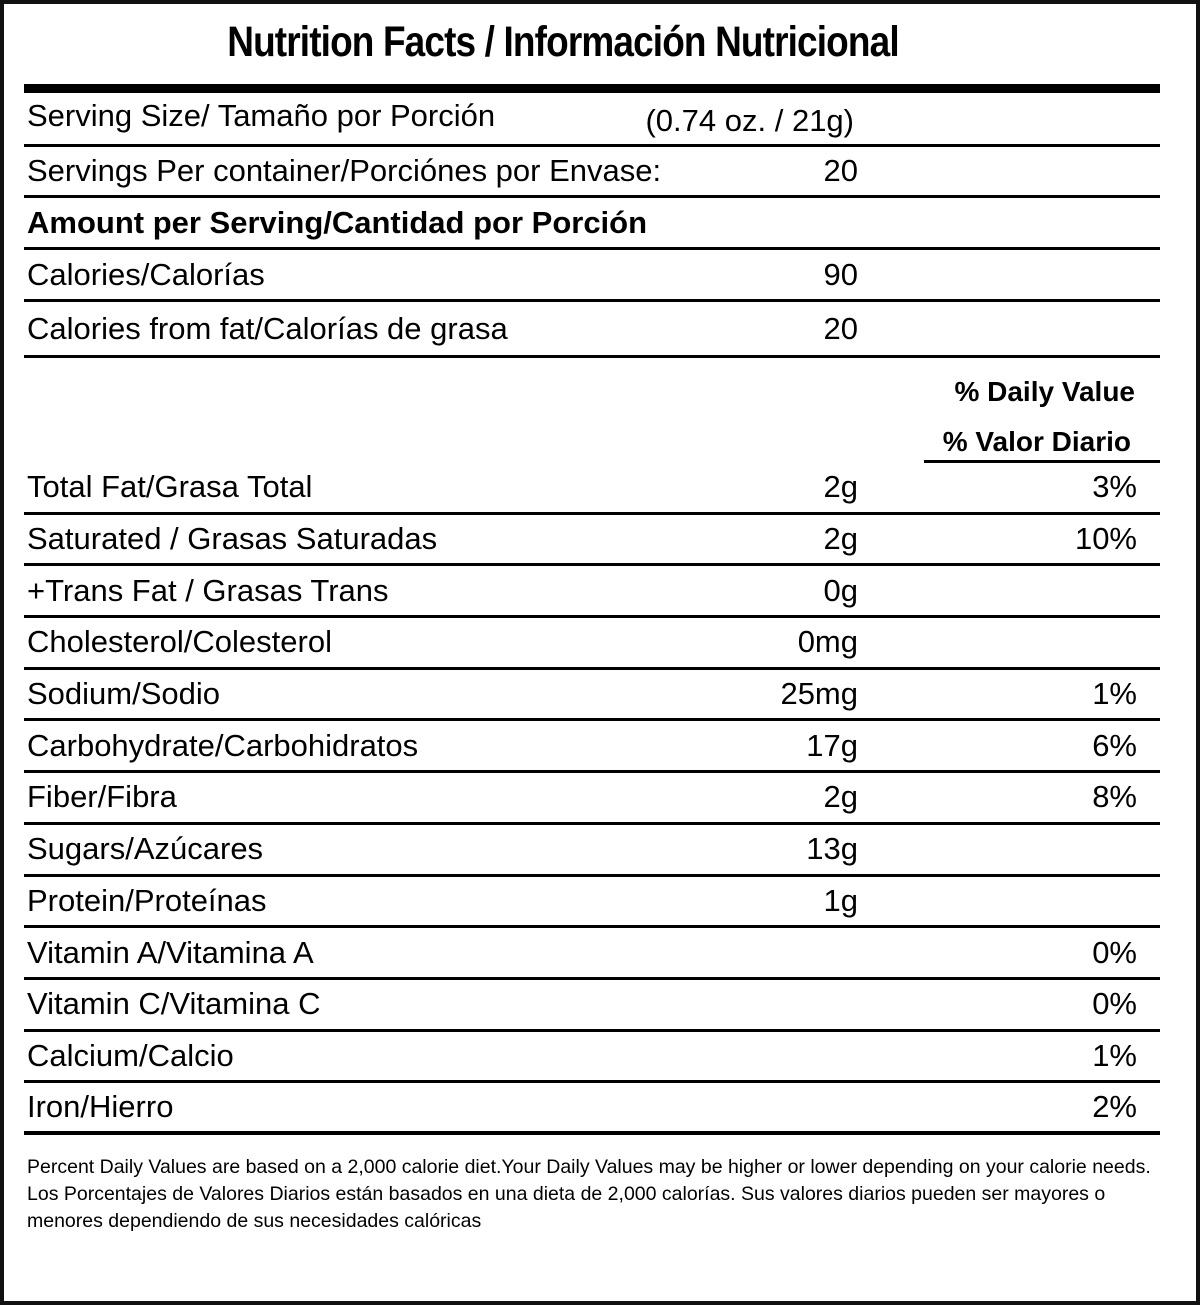 Image resolution: width=1200 pixels, height=1305 pixels. What do you see at coordinates (130, 1055) in the screenshot?
I see `nutrient-label: Calcium/Calcio` at bounding box center [130, 1055].